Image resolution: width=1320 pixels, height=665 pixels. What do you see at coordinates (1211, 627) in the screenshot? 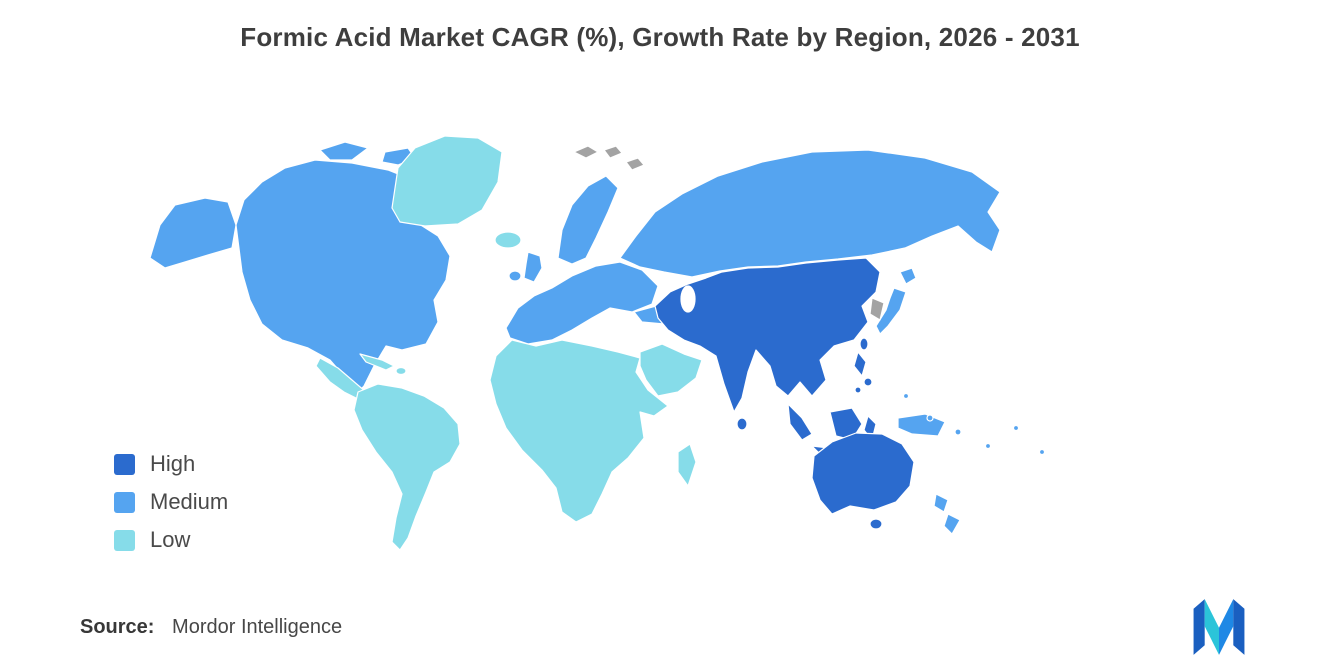
I see `logo-inner-descending-stroke` at bounding box center [1211, 627].